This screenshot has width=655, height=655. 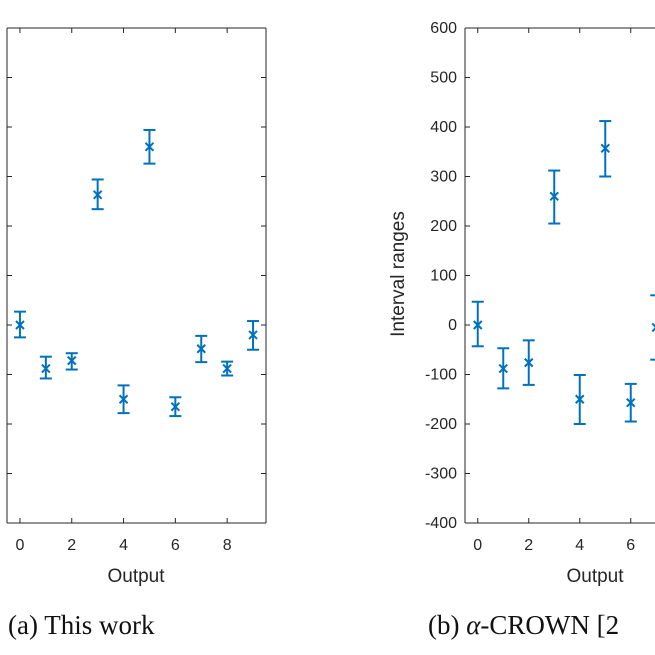 I want to click on panel-a-xtick-label: 8, so click(x=227, y=545).